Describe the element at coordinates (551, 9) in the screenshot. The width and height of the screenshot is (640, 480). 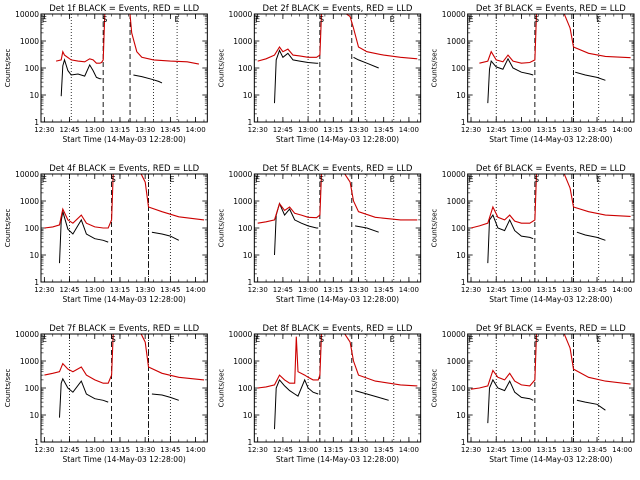
I see `panel-title: Det 3f BLACK = Events, RED = LLD` at that location.